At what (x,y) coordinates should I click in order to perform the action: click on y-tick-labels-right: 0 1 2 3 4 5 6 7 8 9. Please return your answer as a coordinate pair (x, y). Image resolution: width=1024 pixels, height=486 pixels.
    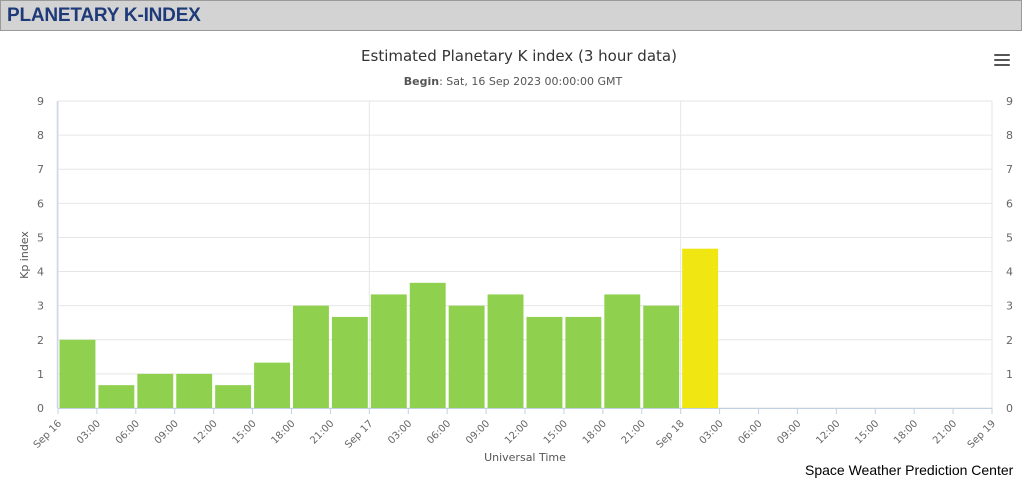
    Looking at the image, I should click on (1009, 255).